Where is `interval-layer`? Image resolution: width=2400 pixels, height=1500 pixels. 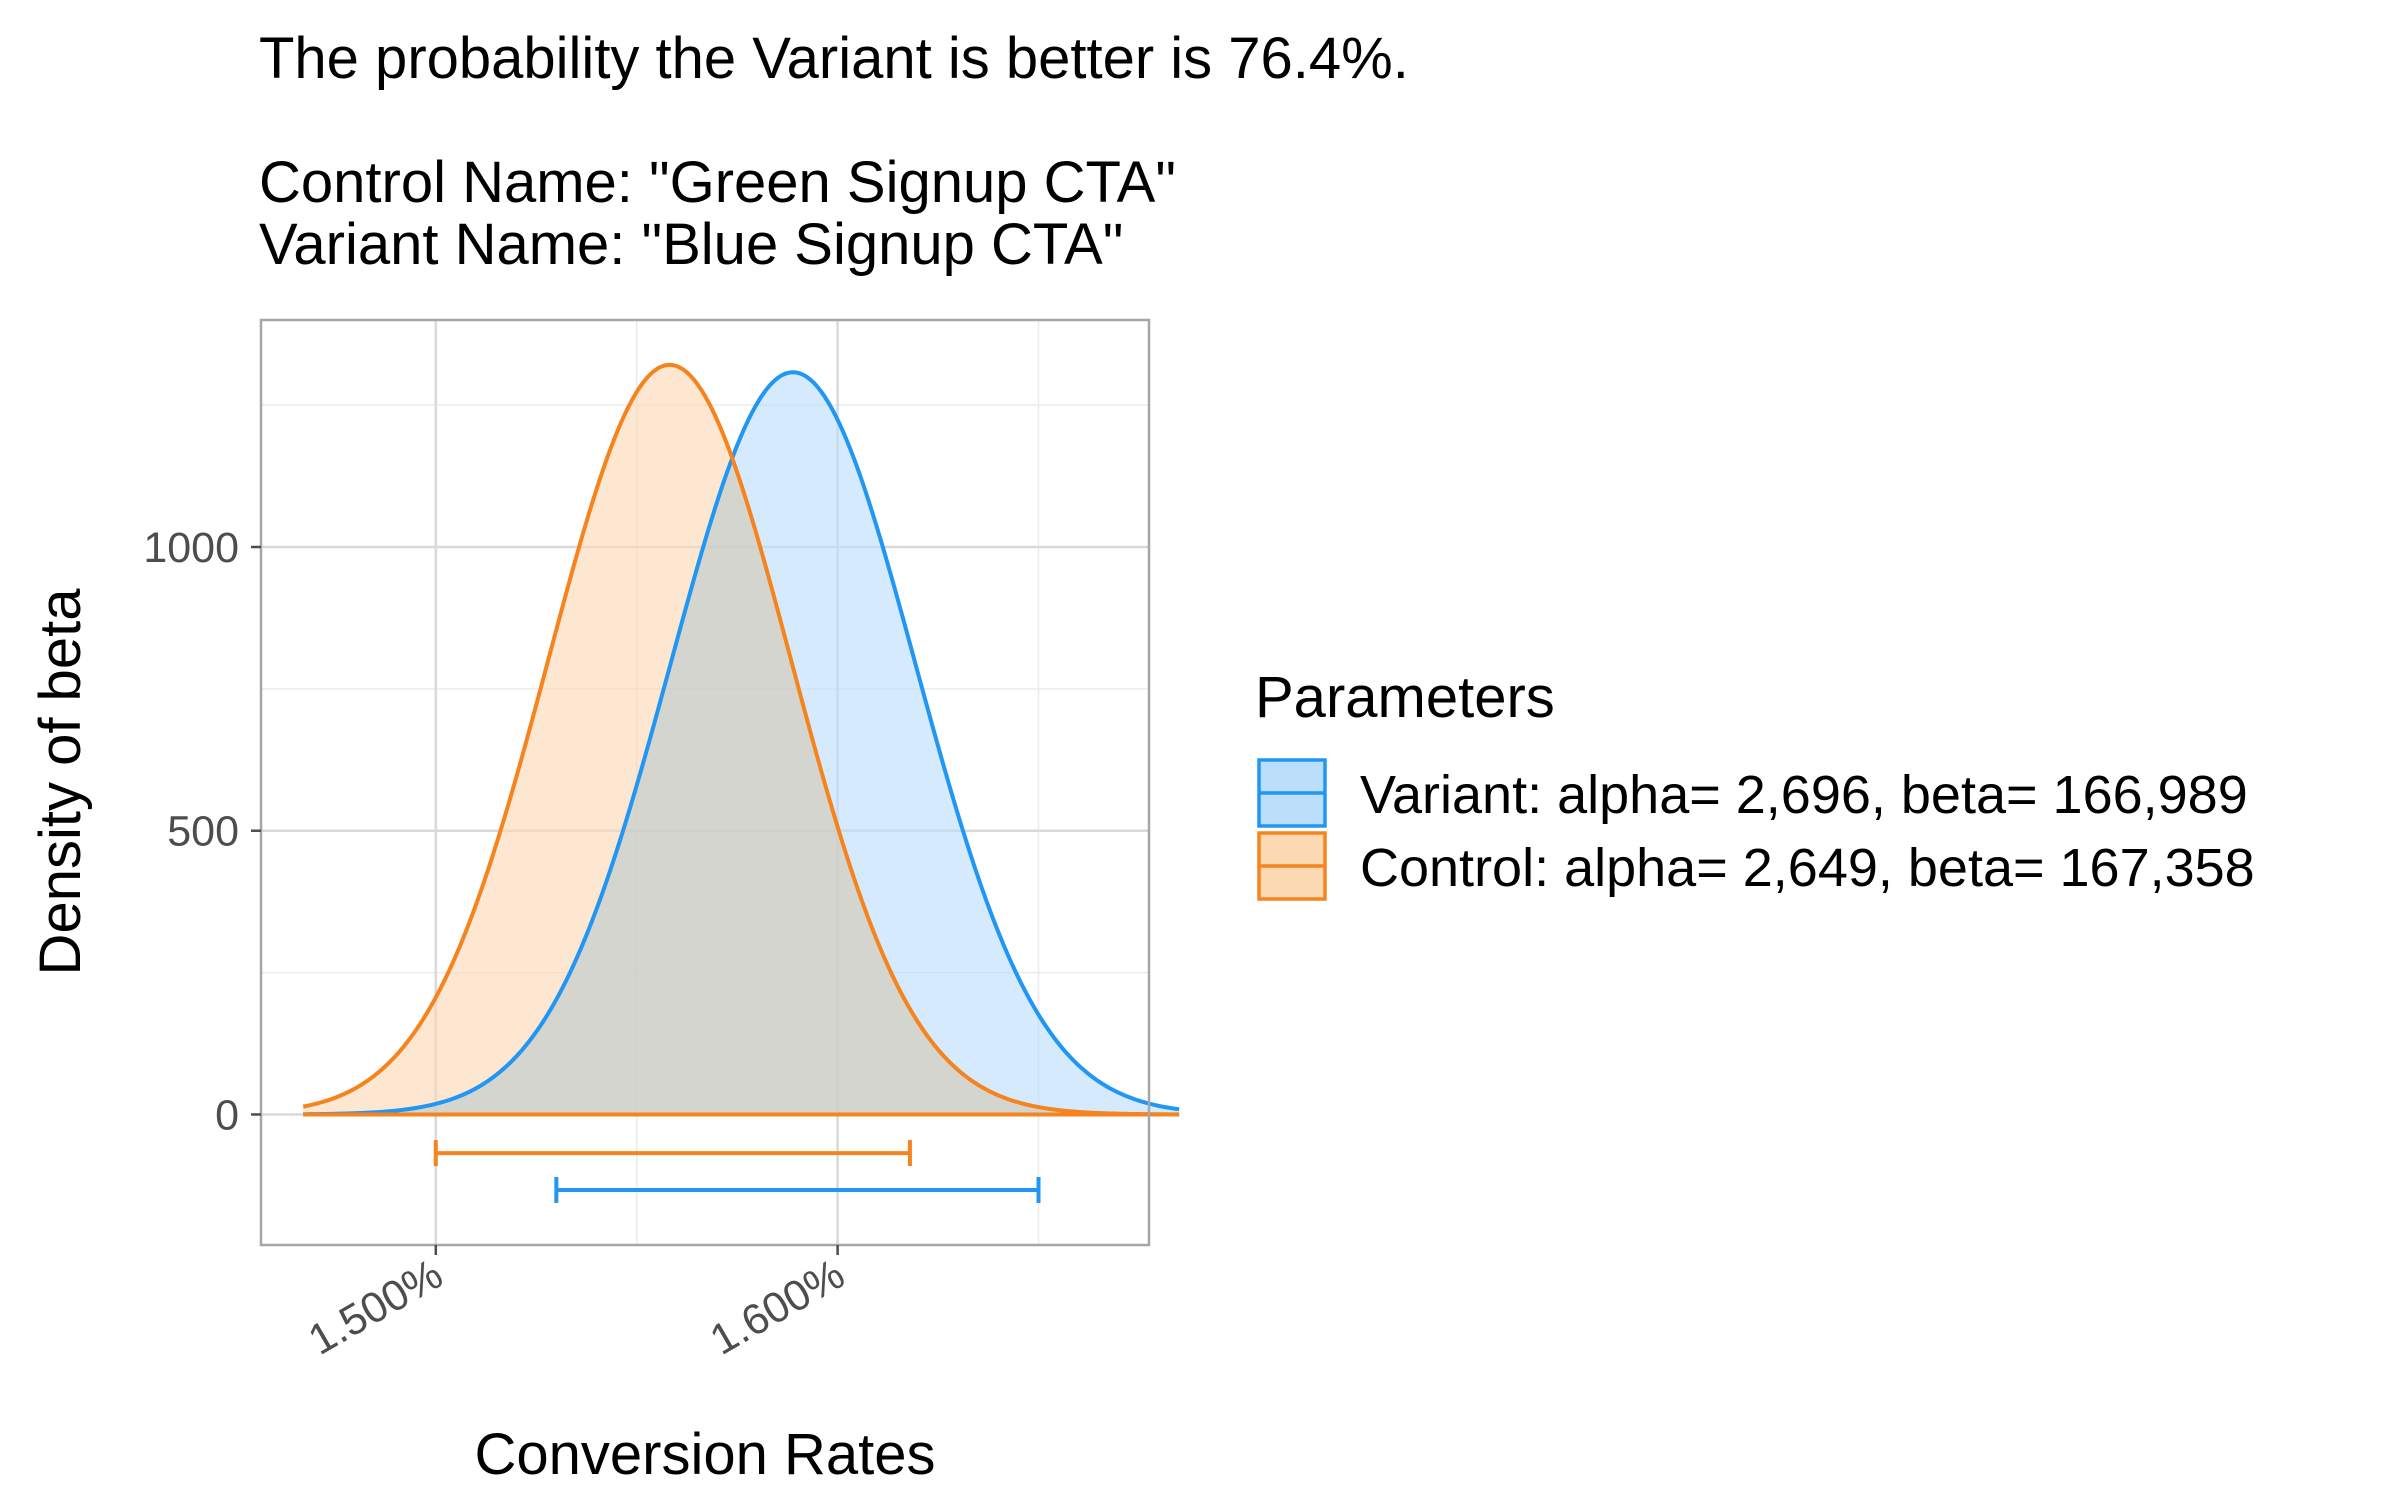 interval-layer is located at coordinates (737, 1171).